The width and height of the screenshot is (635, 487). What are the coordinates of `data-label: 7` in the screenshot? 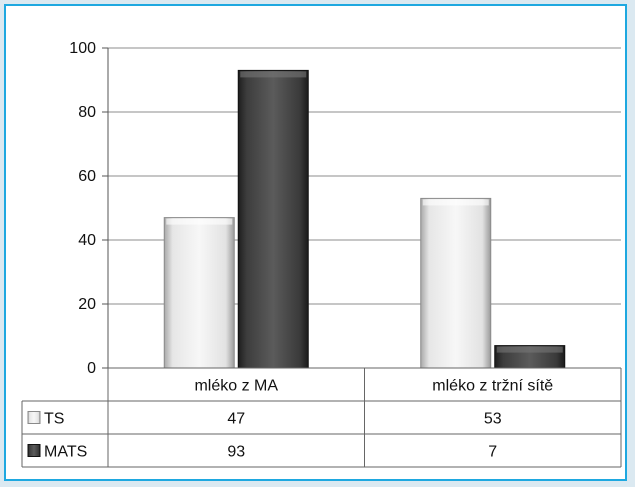 It's located at (492, 452).